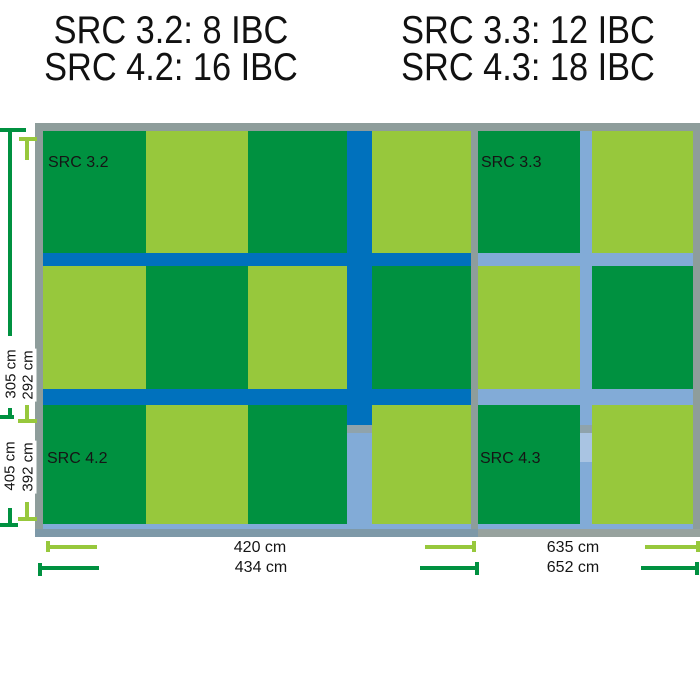 The width and height of the screenshot is (700, 700). Describe the element at coordinates (27, 509) in the screenshot. I see `dim-line-392-bottom-stub` at that location.